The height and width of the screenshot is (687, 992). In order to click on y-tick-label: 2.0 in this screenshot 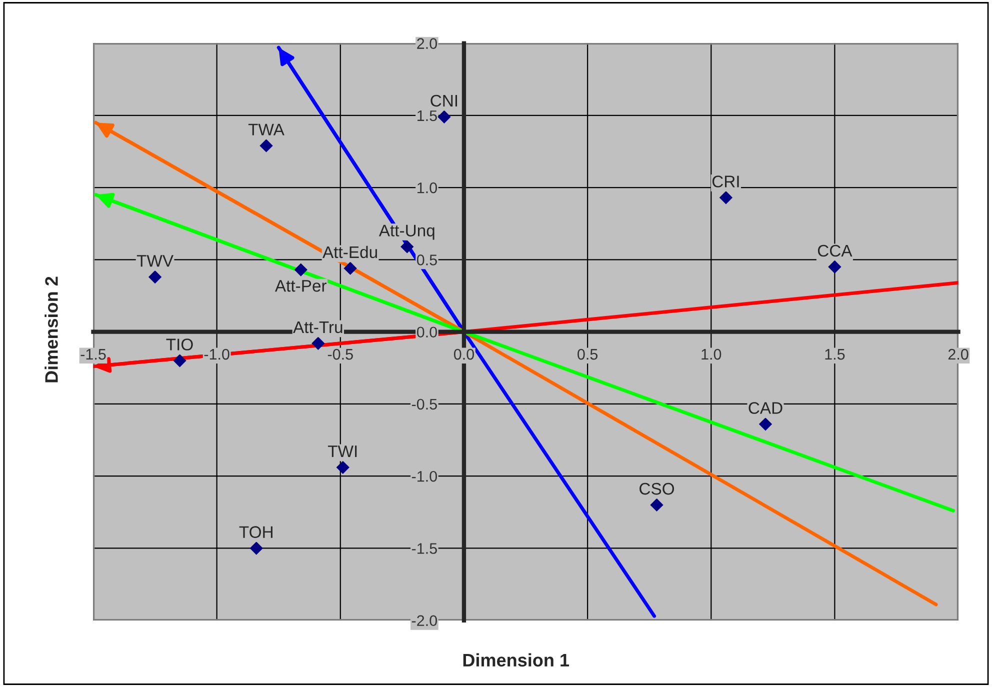, I will do `click(427, 43)`.